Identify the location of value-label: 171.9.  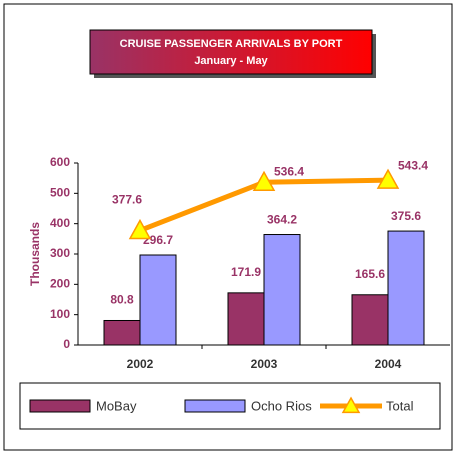
(246, 272).